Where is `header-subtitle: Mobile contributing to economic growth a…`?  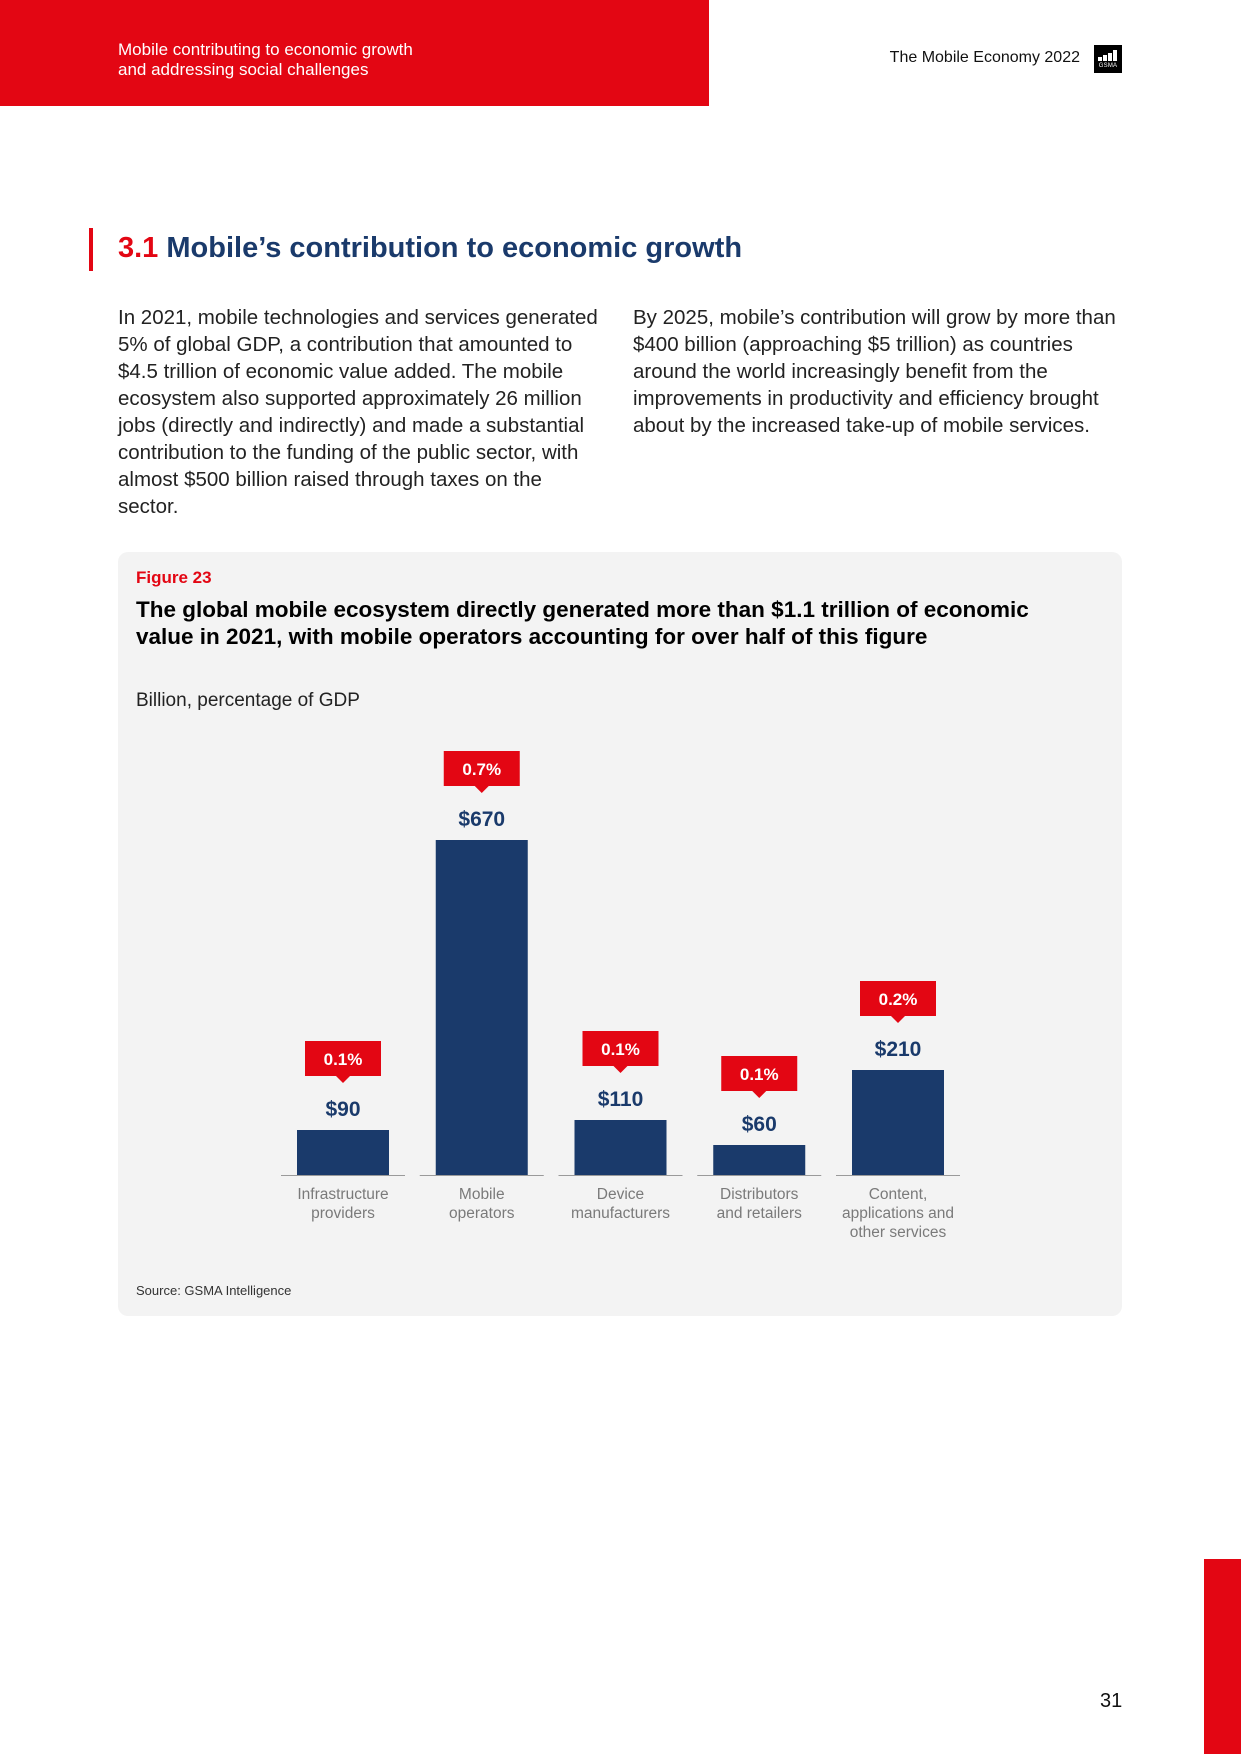 header-subtitle: Mobile contributing to economic growth a… is located at coordinates (265, 60).